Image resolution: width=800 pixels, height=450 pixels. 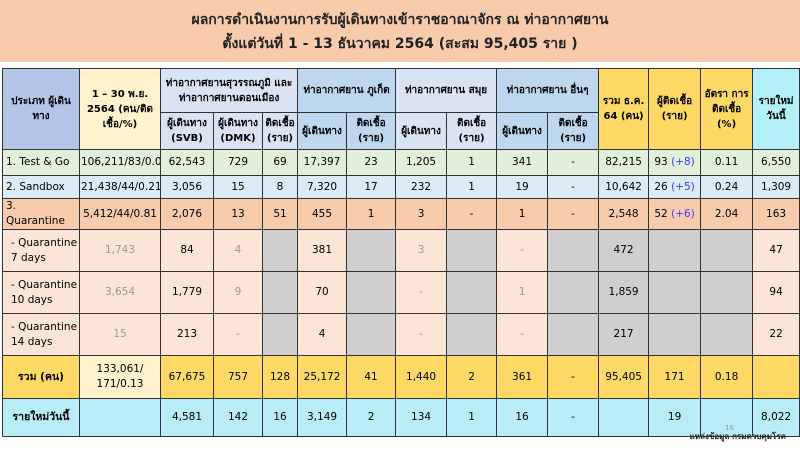 I want to click on cell-total: 10,642, so click(x=624, y=187).